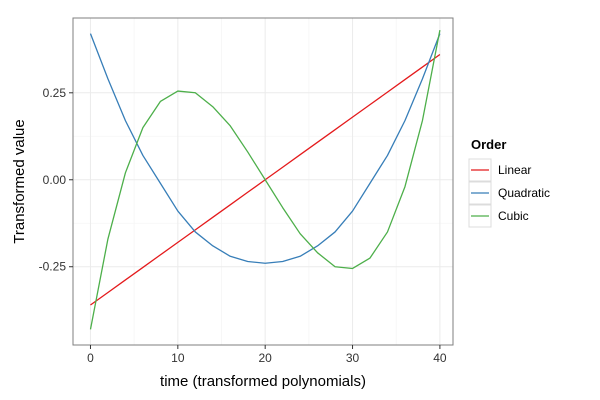  Describe the element at coordinates (266, 358) in the screenshot. I see `x-tick-label: 20` at that location.